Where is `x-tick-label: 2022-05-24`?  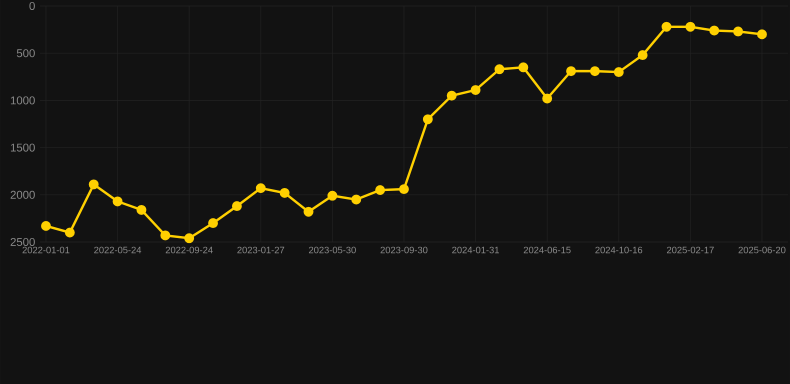
x-tick-label: 2022-05-24 is located at coordinates (118, 250).